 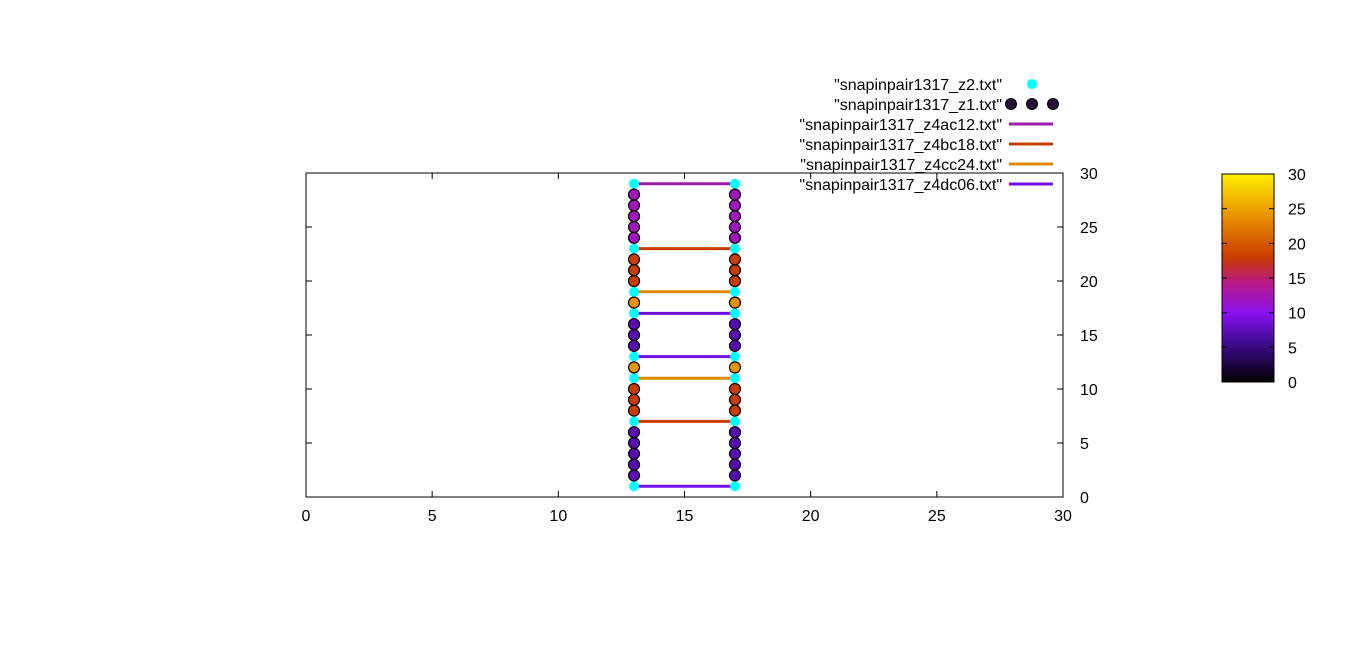 What do you see at coordinates (1297, 210) in the screenshot?
I see `colorbar-tick-label: 25` at bounding box center [1297, 210].